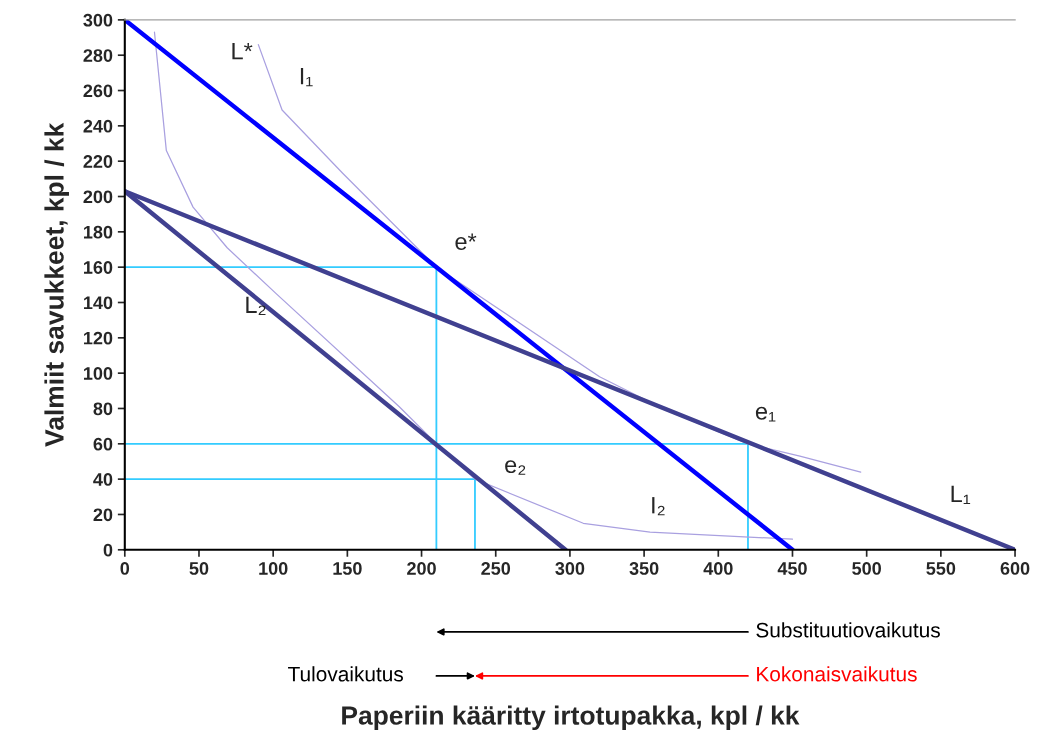 This screenshot has width=1040, height=736. I want to click on y-tick-label: 60, so click(103, 444).